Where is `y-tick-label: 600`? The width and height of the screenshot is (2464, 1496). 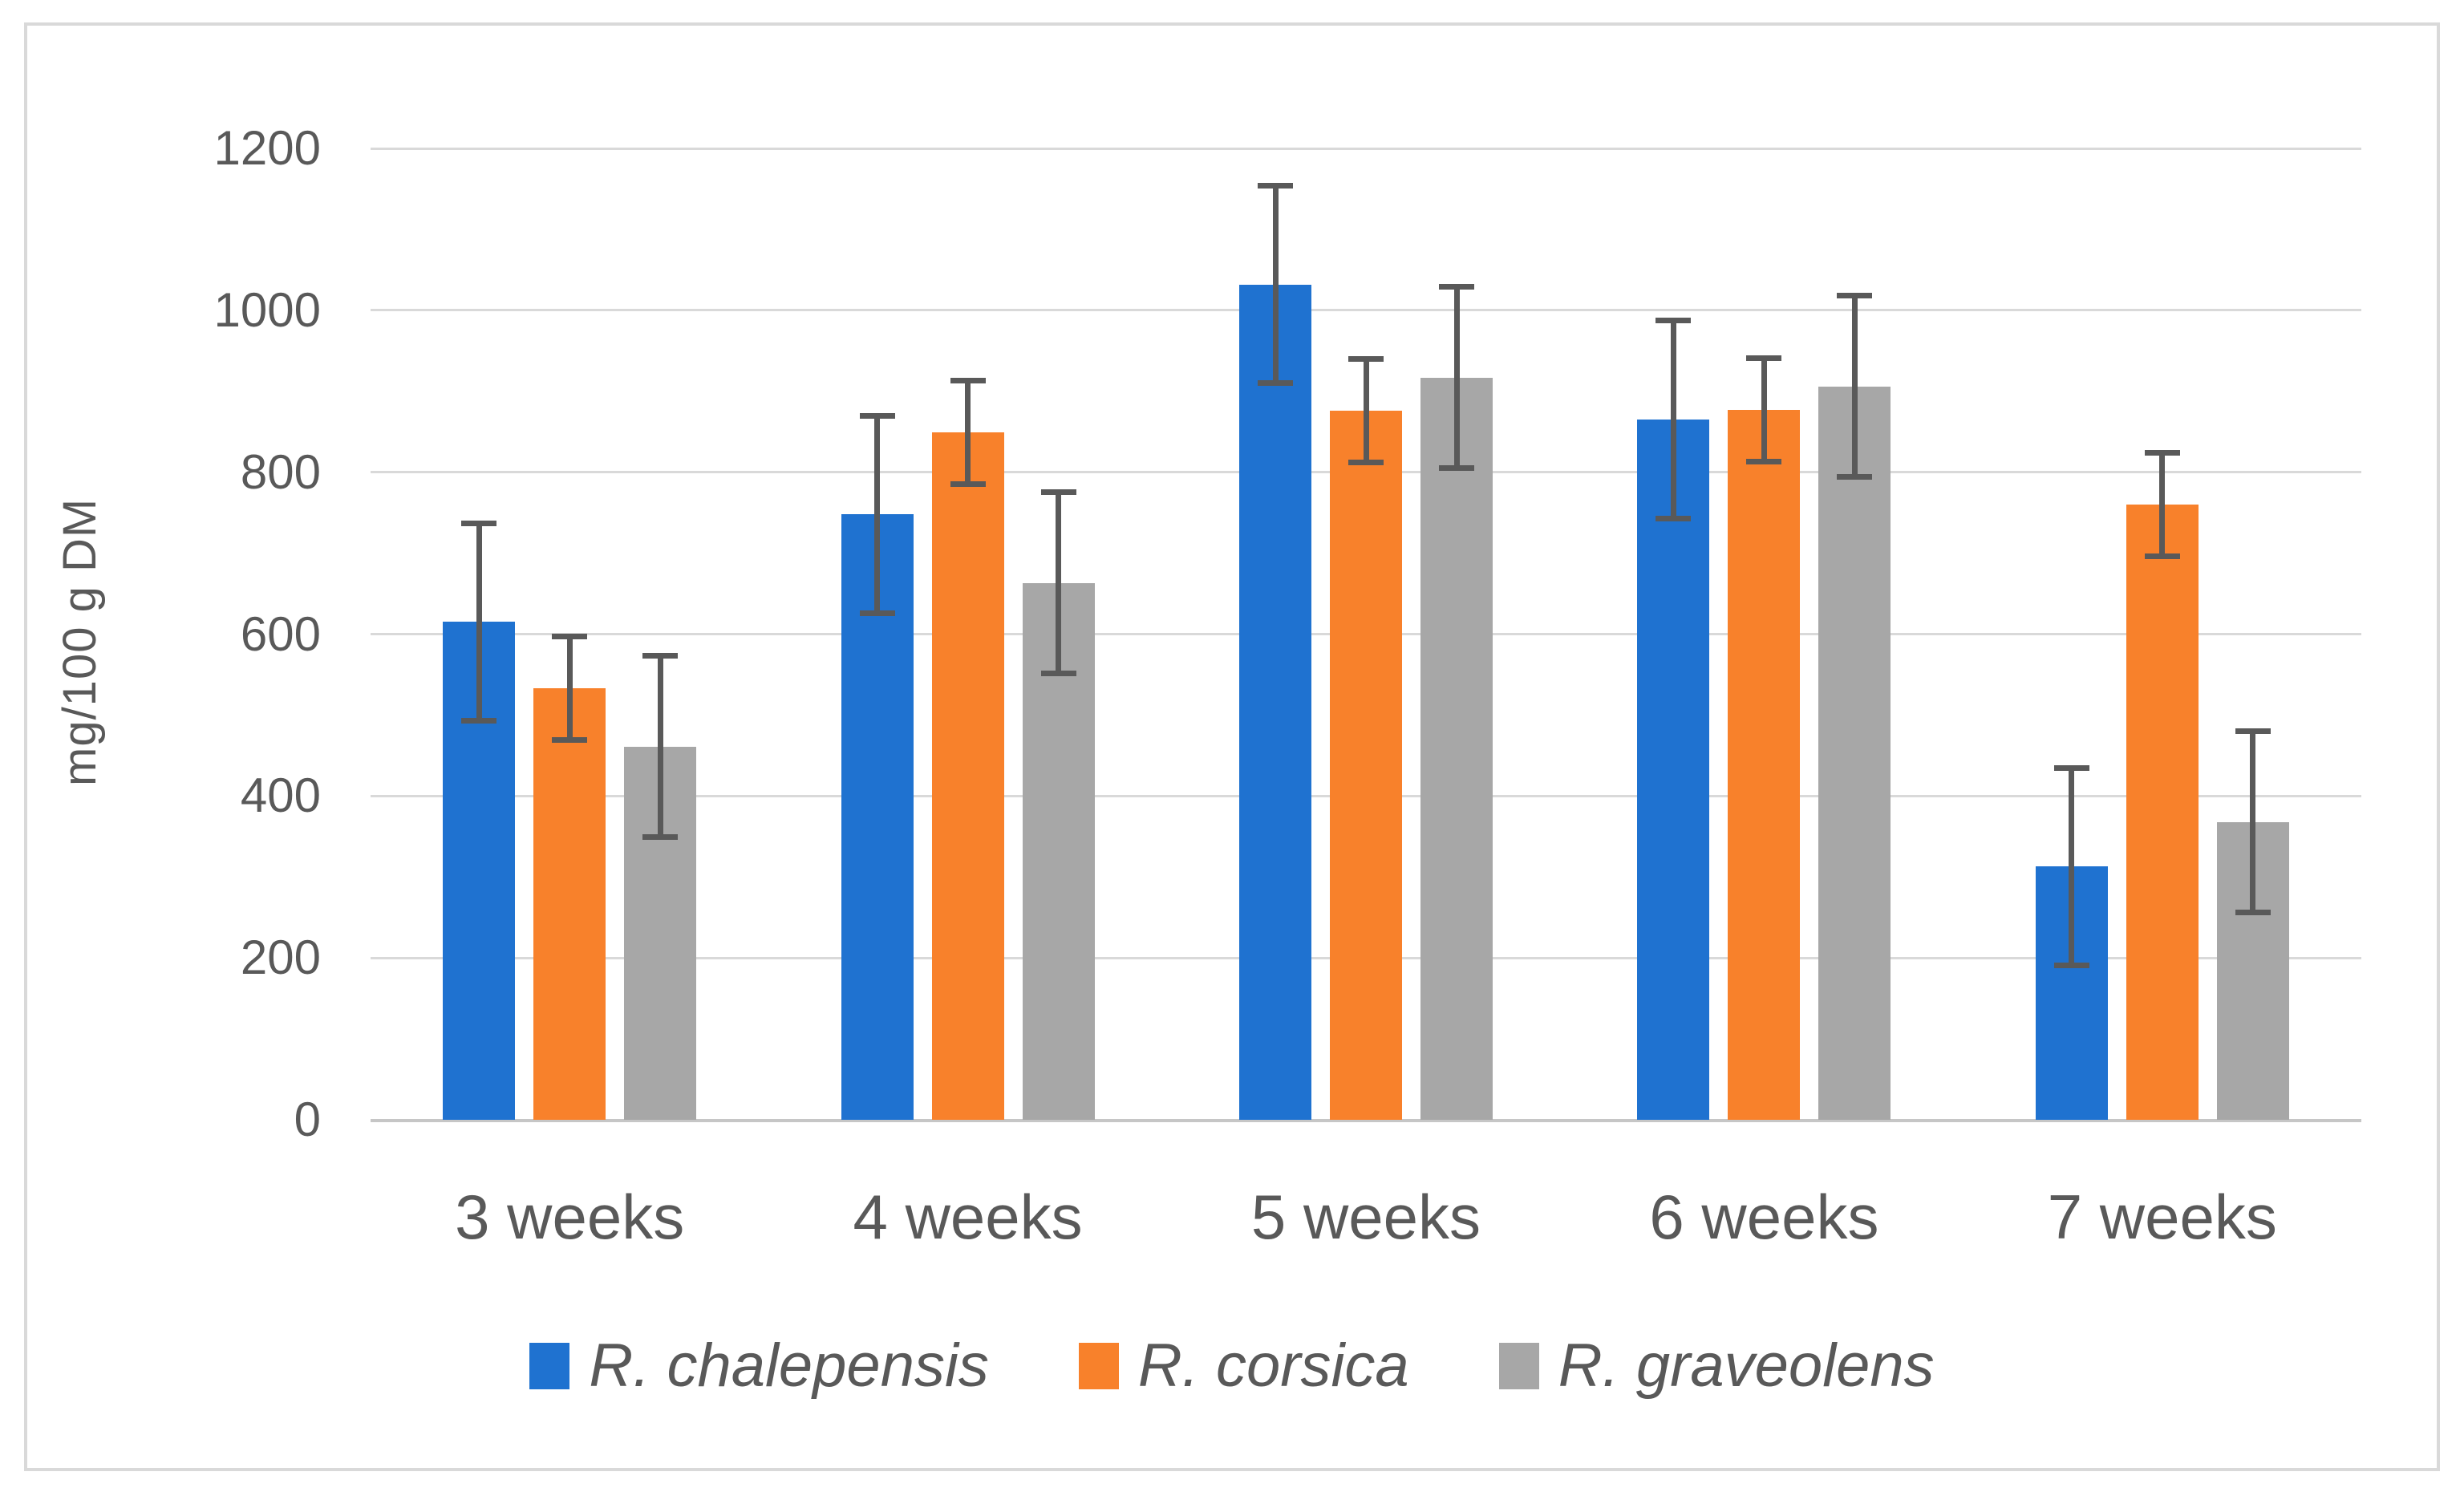 y-tick-label: 600 is located at coordinates (280, 633).